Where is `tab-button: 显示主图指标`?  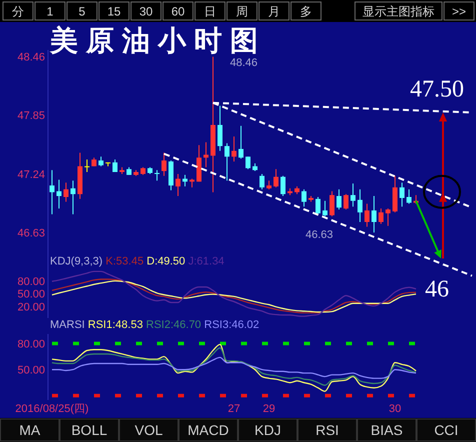
tab-button: 显示主图指标 is located at coordinates (398, 11).